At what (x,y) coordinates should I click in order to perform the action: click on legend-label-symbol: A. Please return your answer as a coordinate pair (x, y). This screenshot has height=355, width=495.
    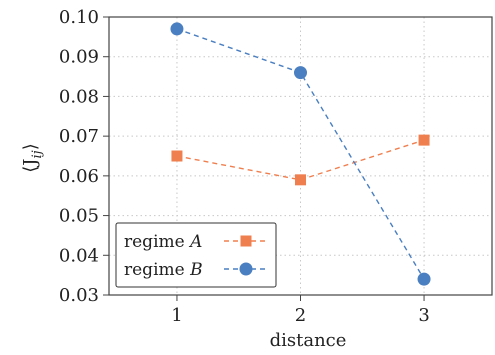
    Looking at the image, I should click on (195, 242).